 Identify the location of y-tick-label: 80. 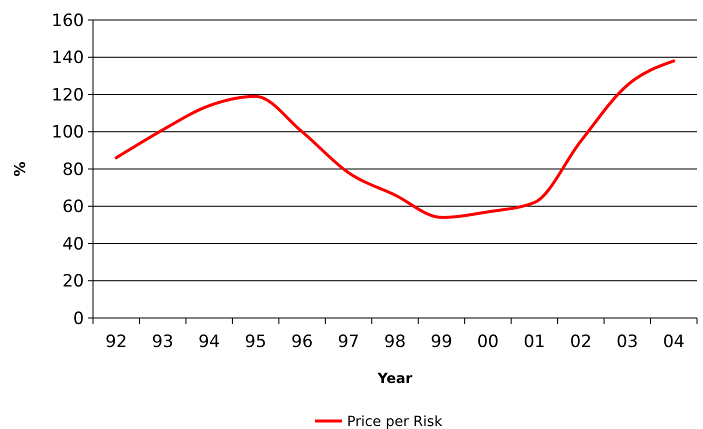
(73, 170).